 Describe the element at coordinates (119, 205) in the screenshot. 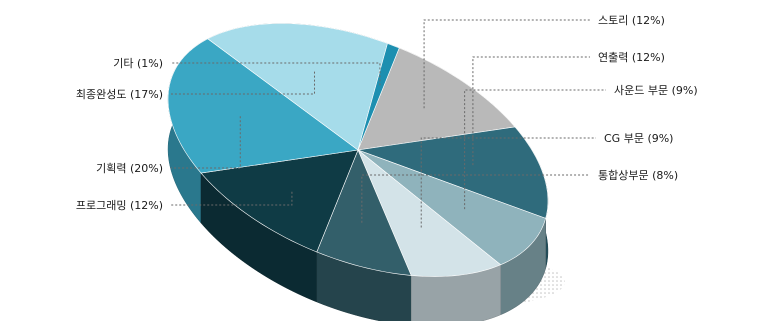

I see `slice-label-5: 프로그래밍 (12%)` at that location.